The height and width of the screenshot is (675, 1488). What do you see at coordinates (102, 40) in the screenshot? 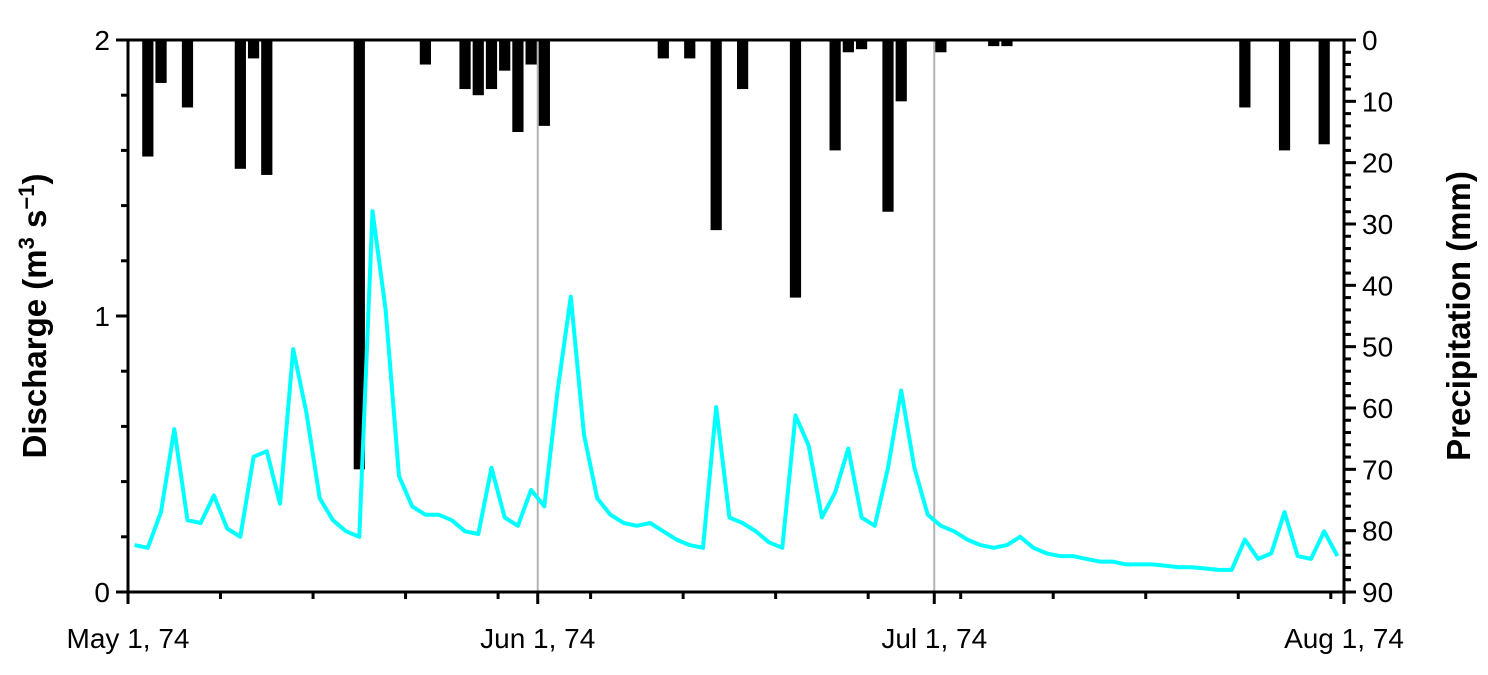
I see `left-axis-tick-label: 2` at bounding box center [102, 40].